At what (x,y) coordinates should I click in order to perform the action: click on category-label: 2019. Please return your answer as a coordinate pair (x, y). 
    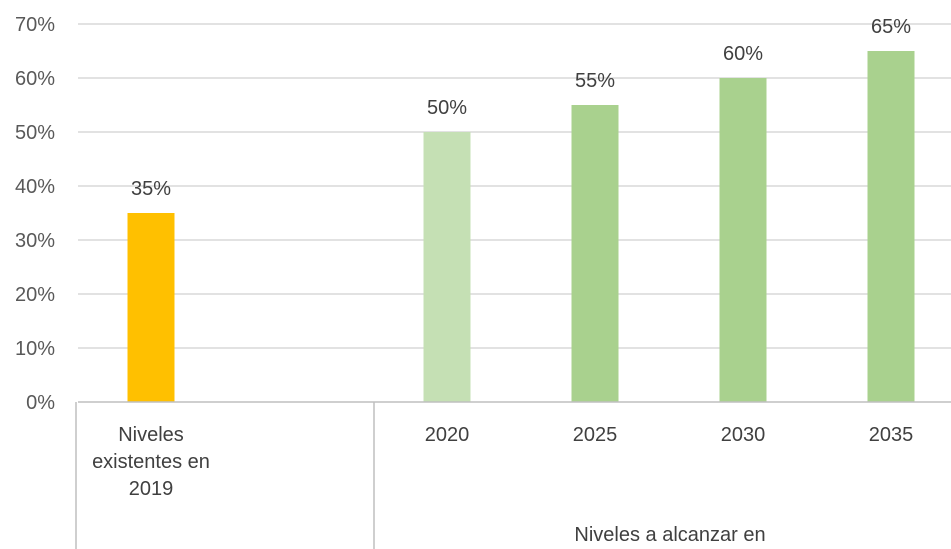
    Looking at the image, I should click on (151, 489).